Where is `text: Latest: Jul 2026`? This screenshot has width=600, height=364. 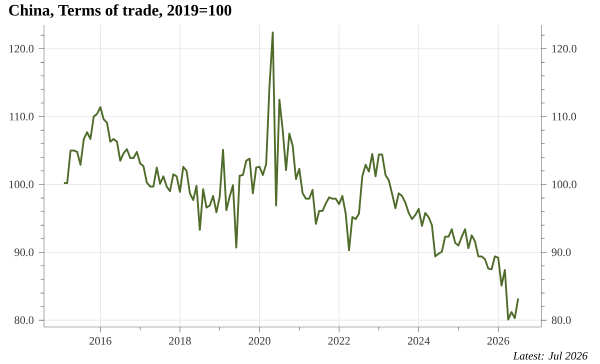
text: Latest: Jul 2026 is located at coordinates (550, 356).